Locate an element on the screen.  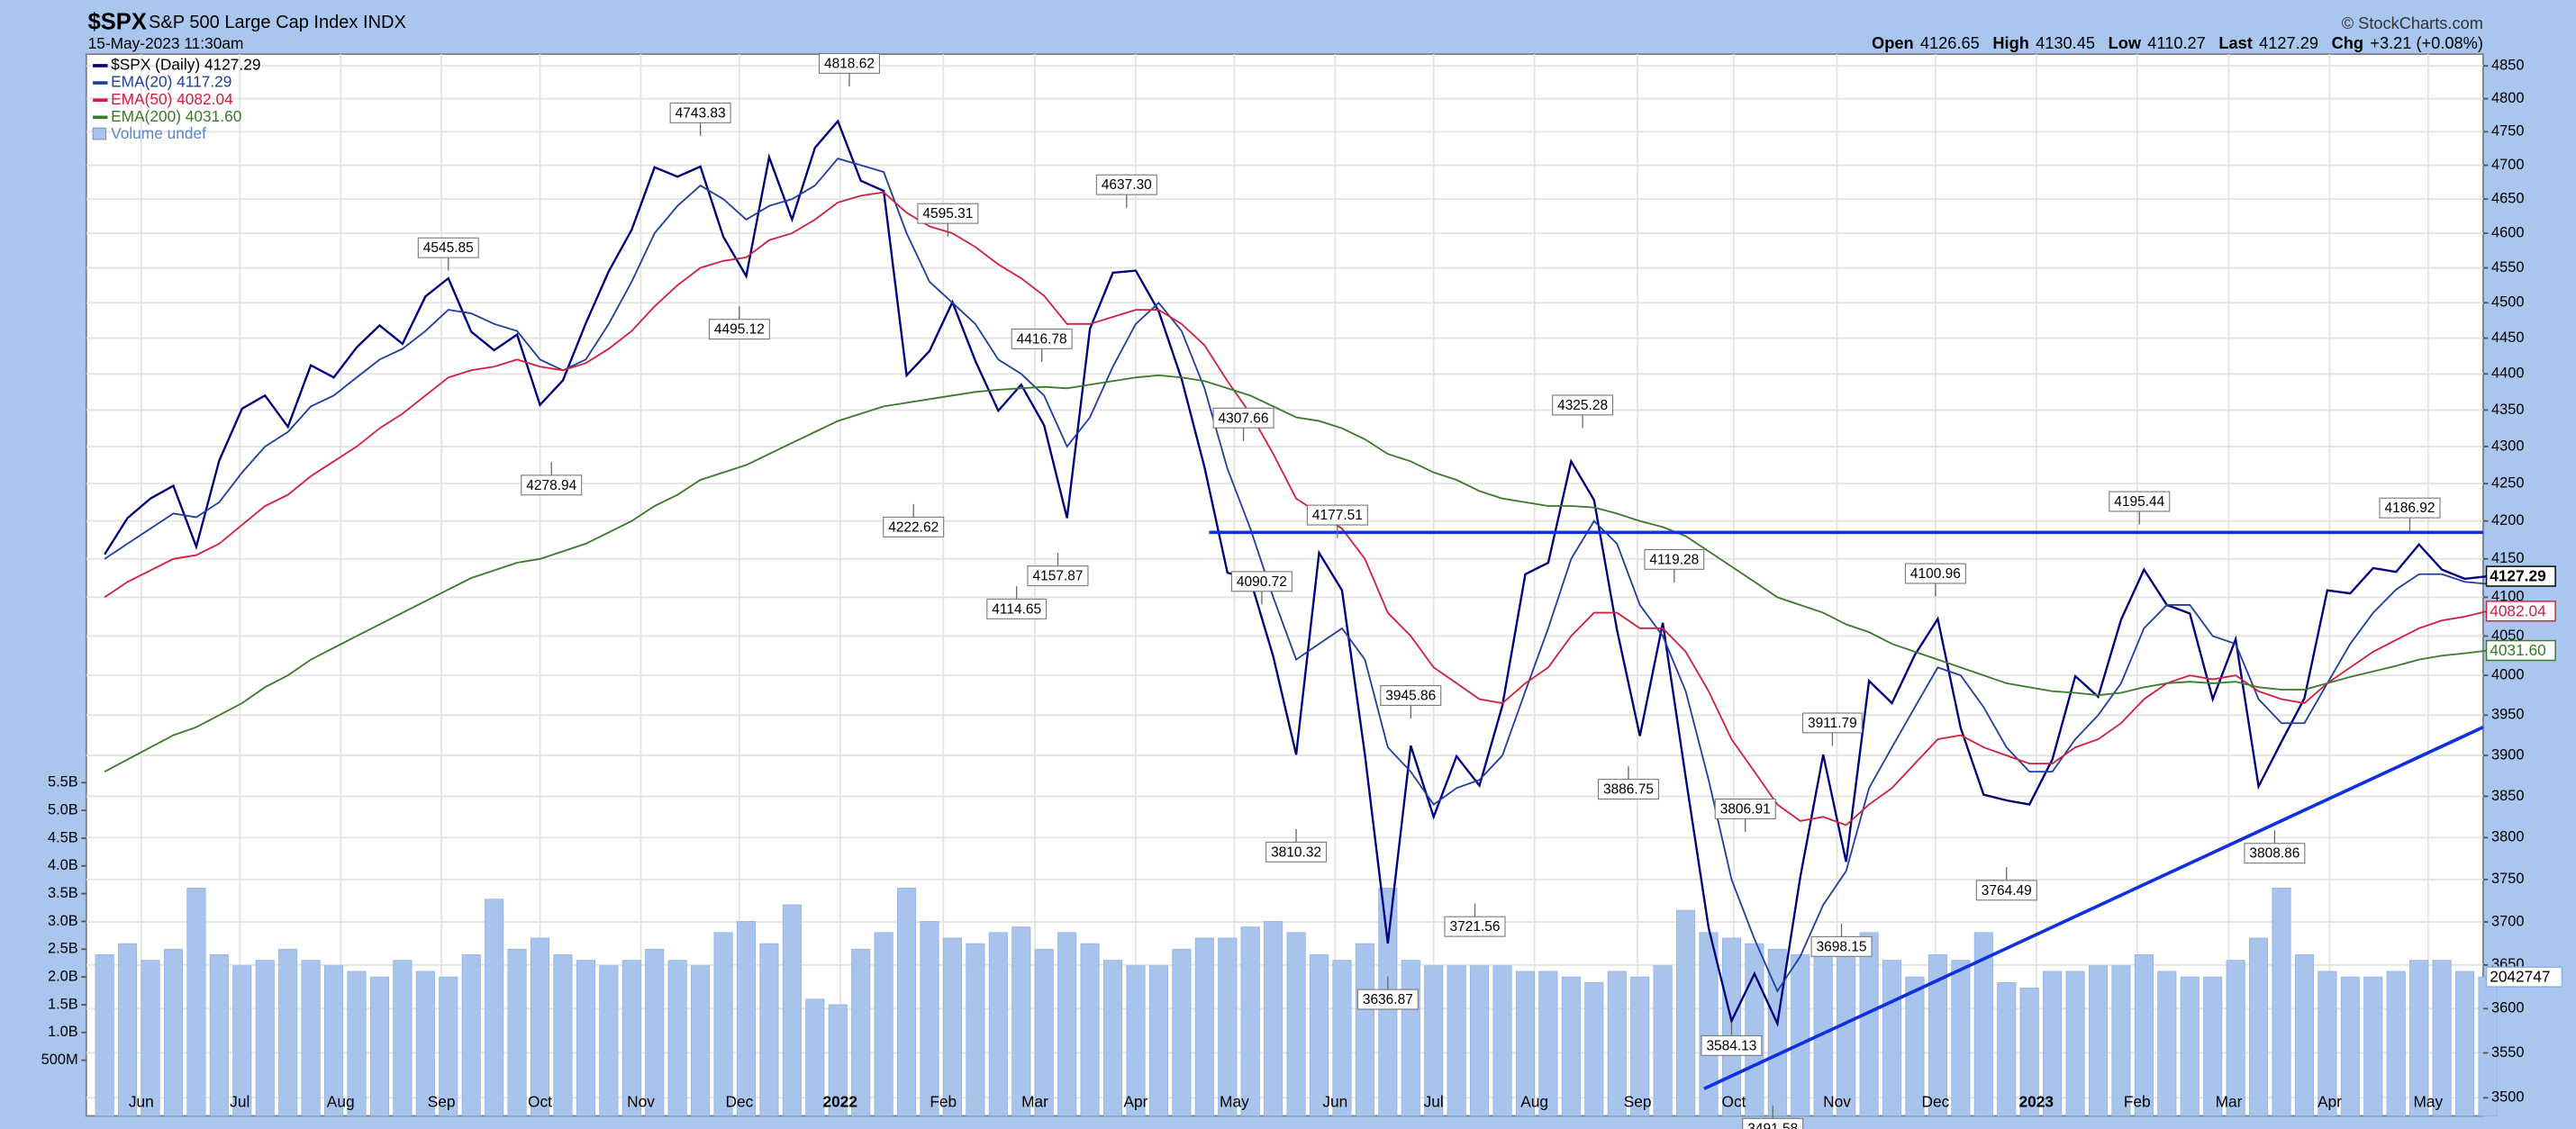
y2-tick-label: 5.0B is located at coordinates (63, 809).